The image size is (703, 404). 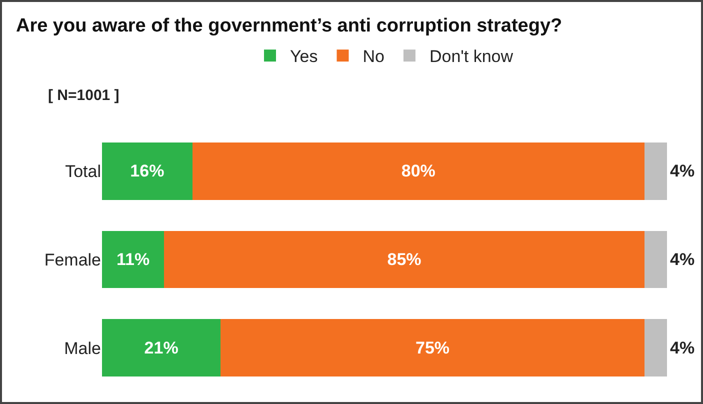 What do you see at coordinates (72, 260) in the screenshot?
I see `y-tick-label: Female` at bounding box center [72, 260].